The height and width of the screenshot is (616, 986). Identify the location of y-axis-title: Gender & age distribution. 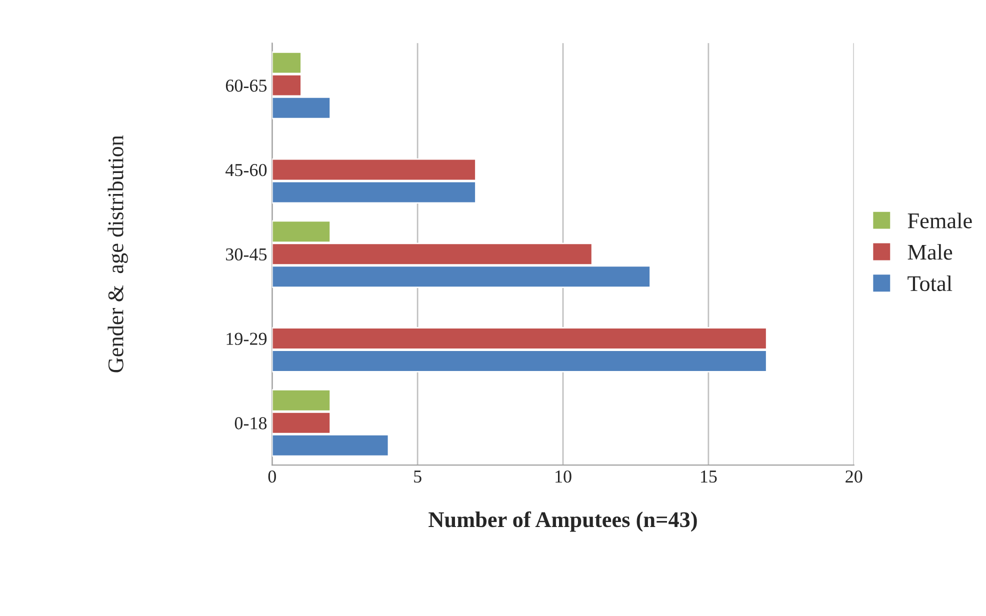
(118, 253).